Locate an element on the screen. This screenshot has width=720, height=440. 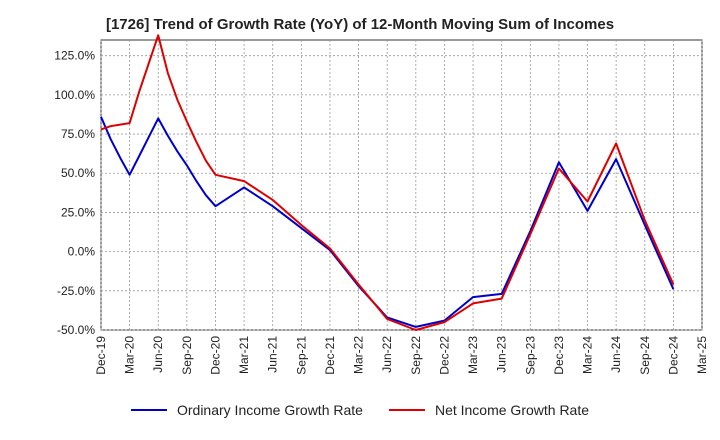
x-tick-label: Sep-22 is located at coordinates (416, 355).